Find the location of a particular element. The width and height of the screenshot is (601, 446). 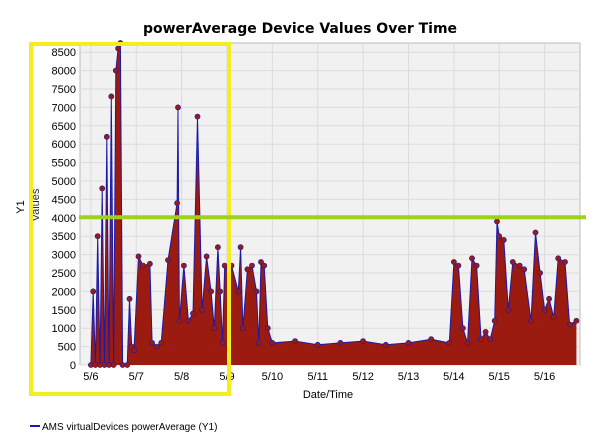

y-tick-label: 2000 is located at coordinates (64, 292).